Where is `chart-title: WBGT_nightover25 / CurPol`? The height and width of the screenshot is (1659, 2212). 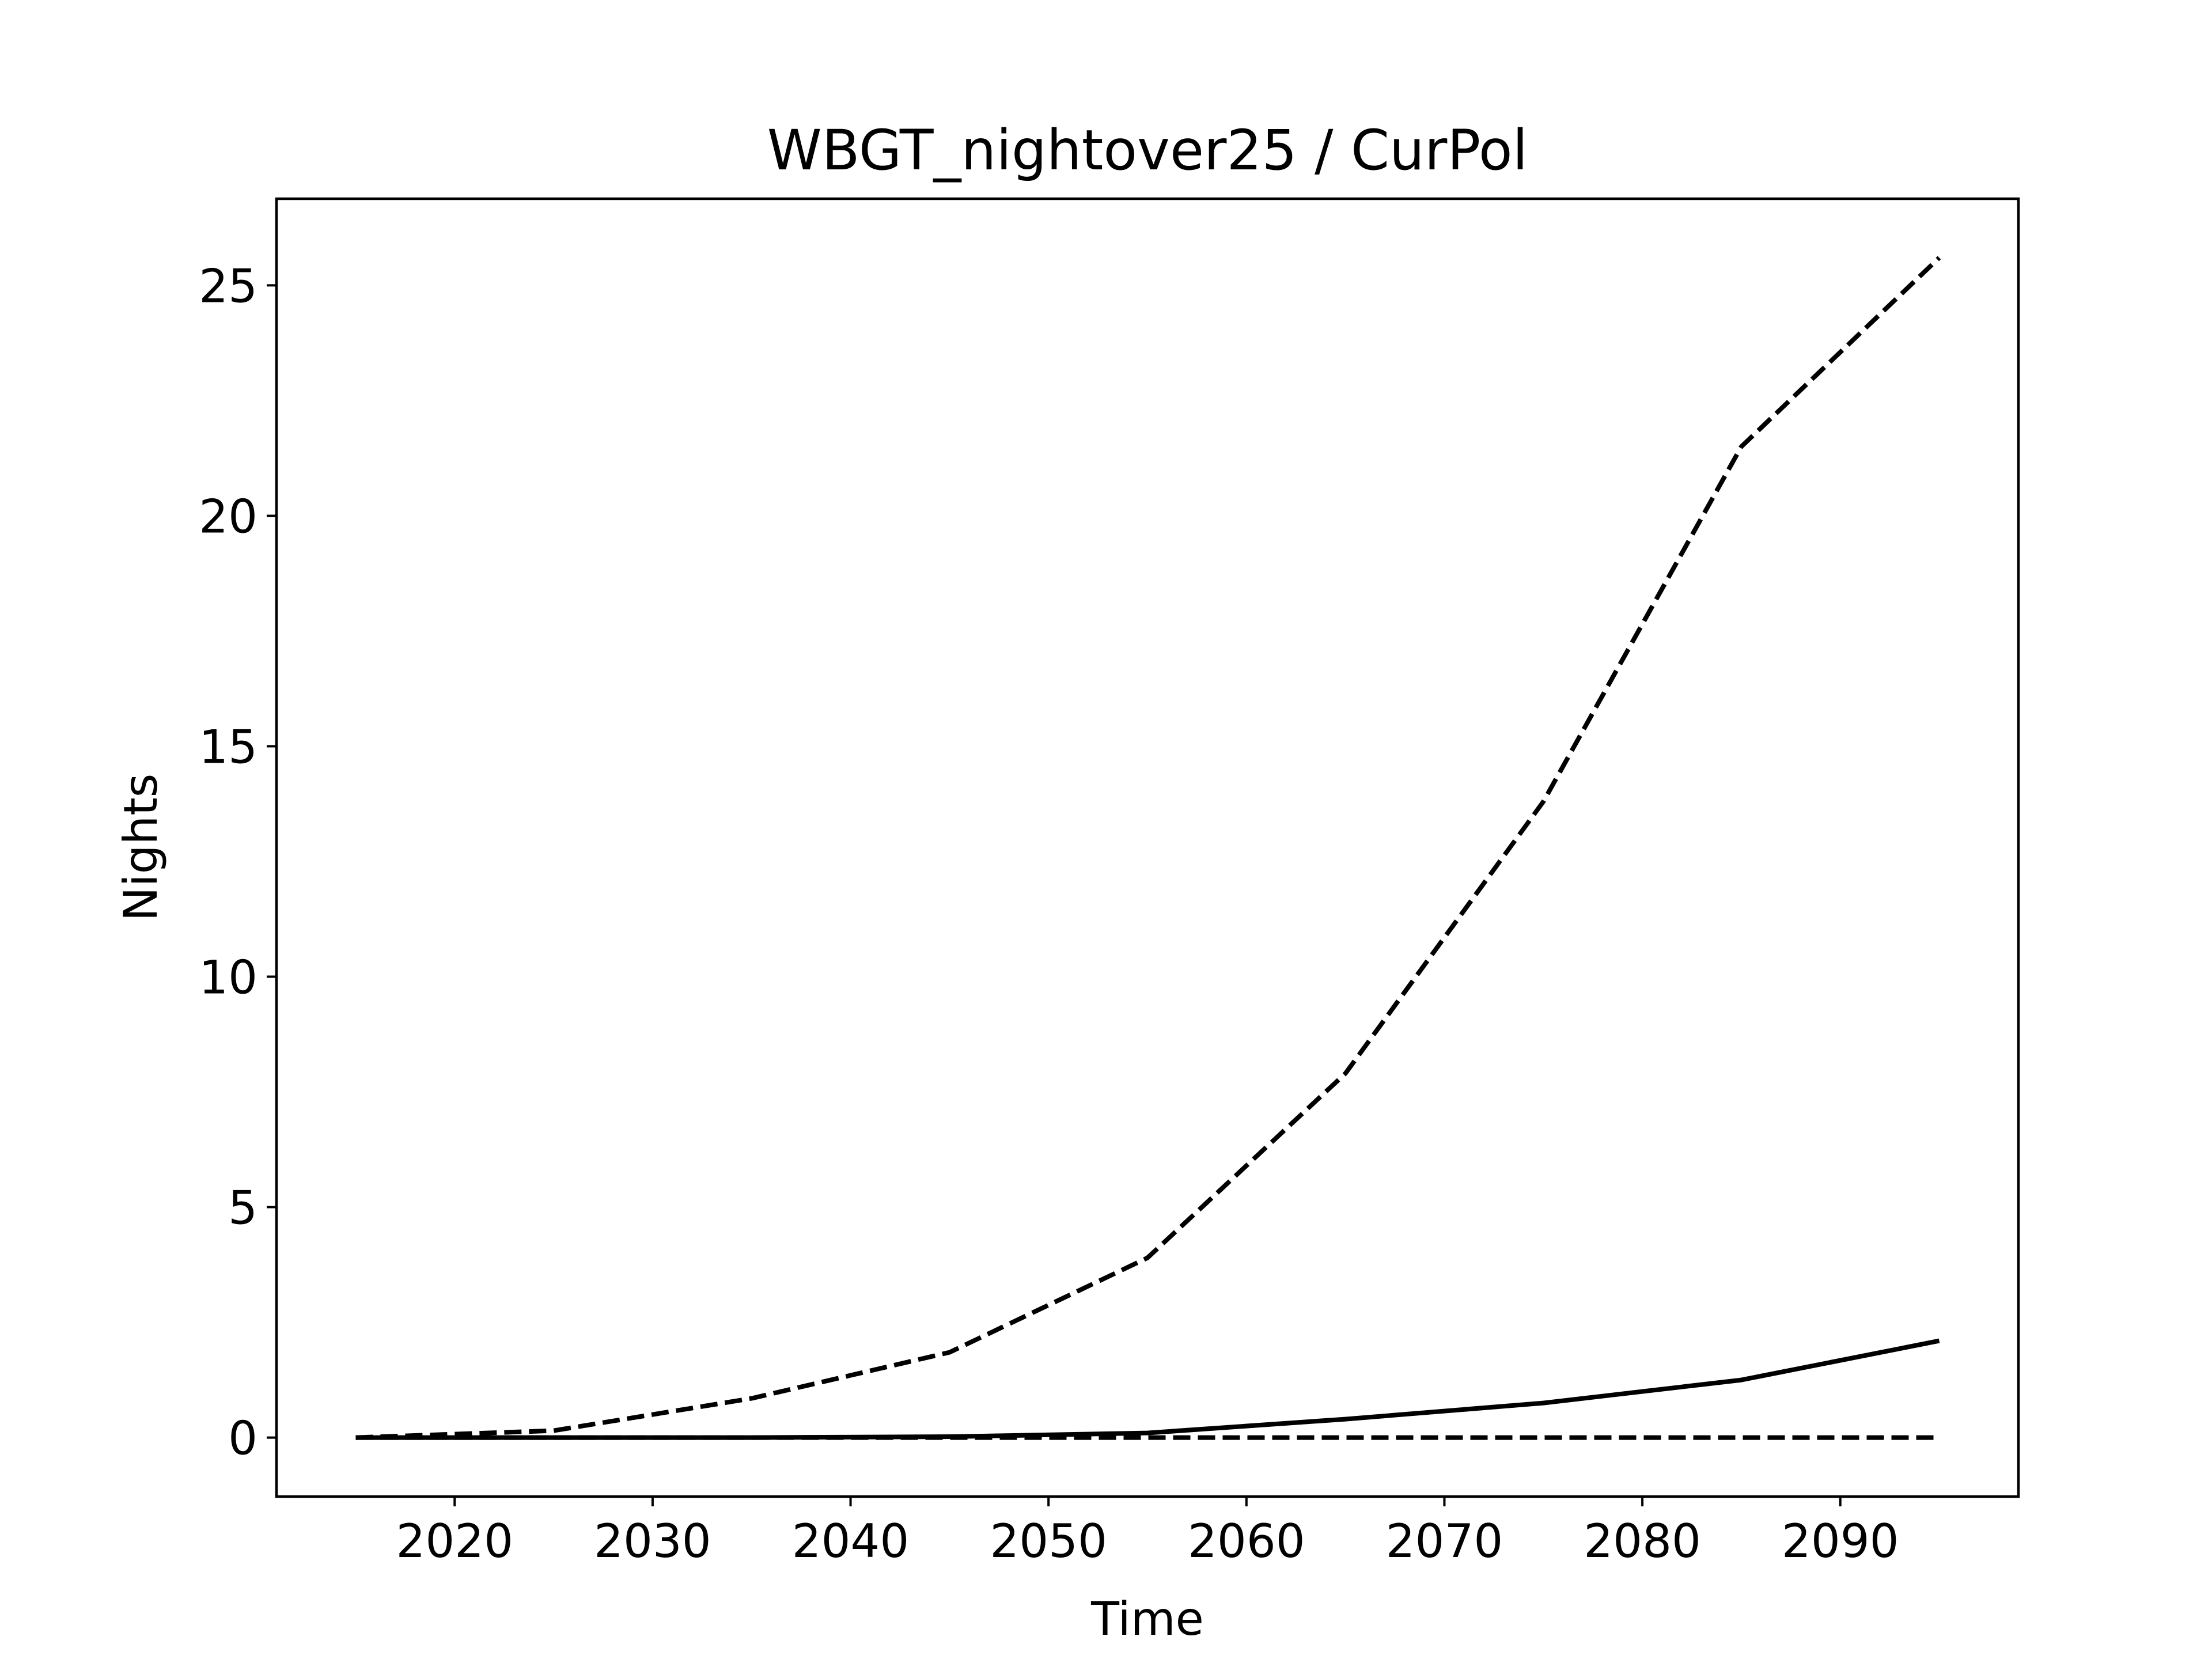 chart-title: WBGT_nightover25 / CurPol is located at coordinates (1147, 150).